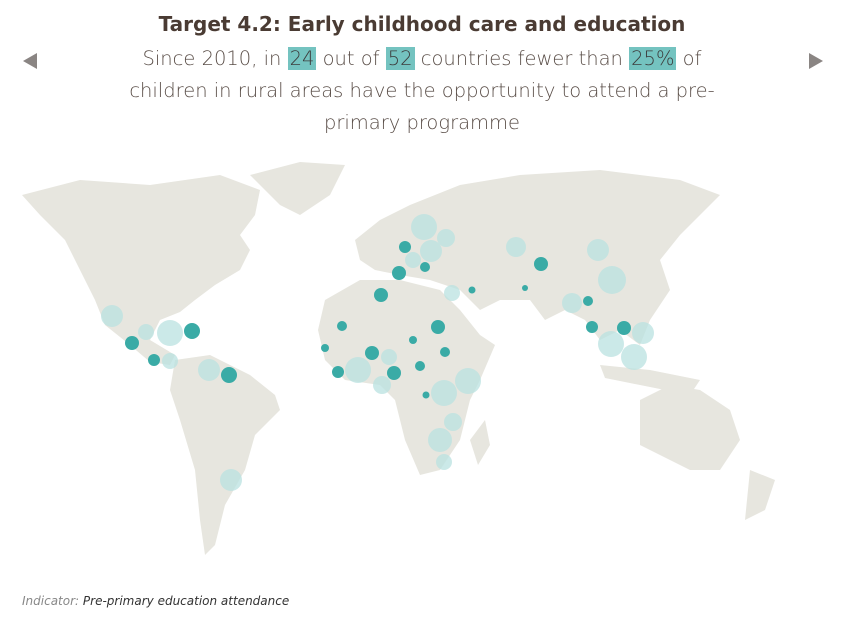 This screenshot has width=844, height=621. Describe the element at coordinates (816, 61) in the screenshot. I see `next-arrow` at that location.